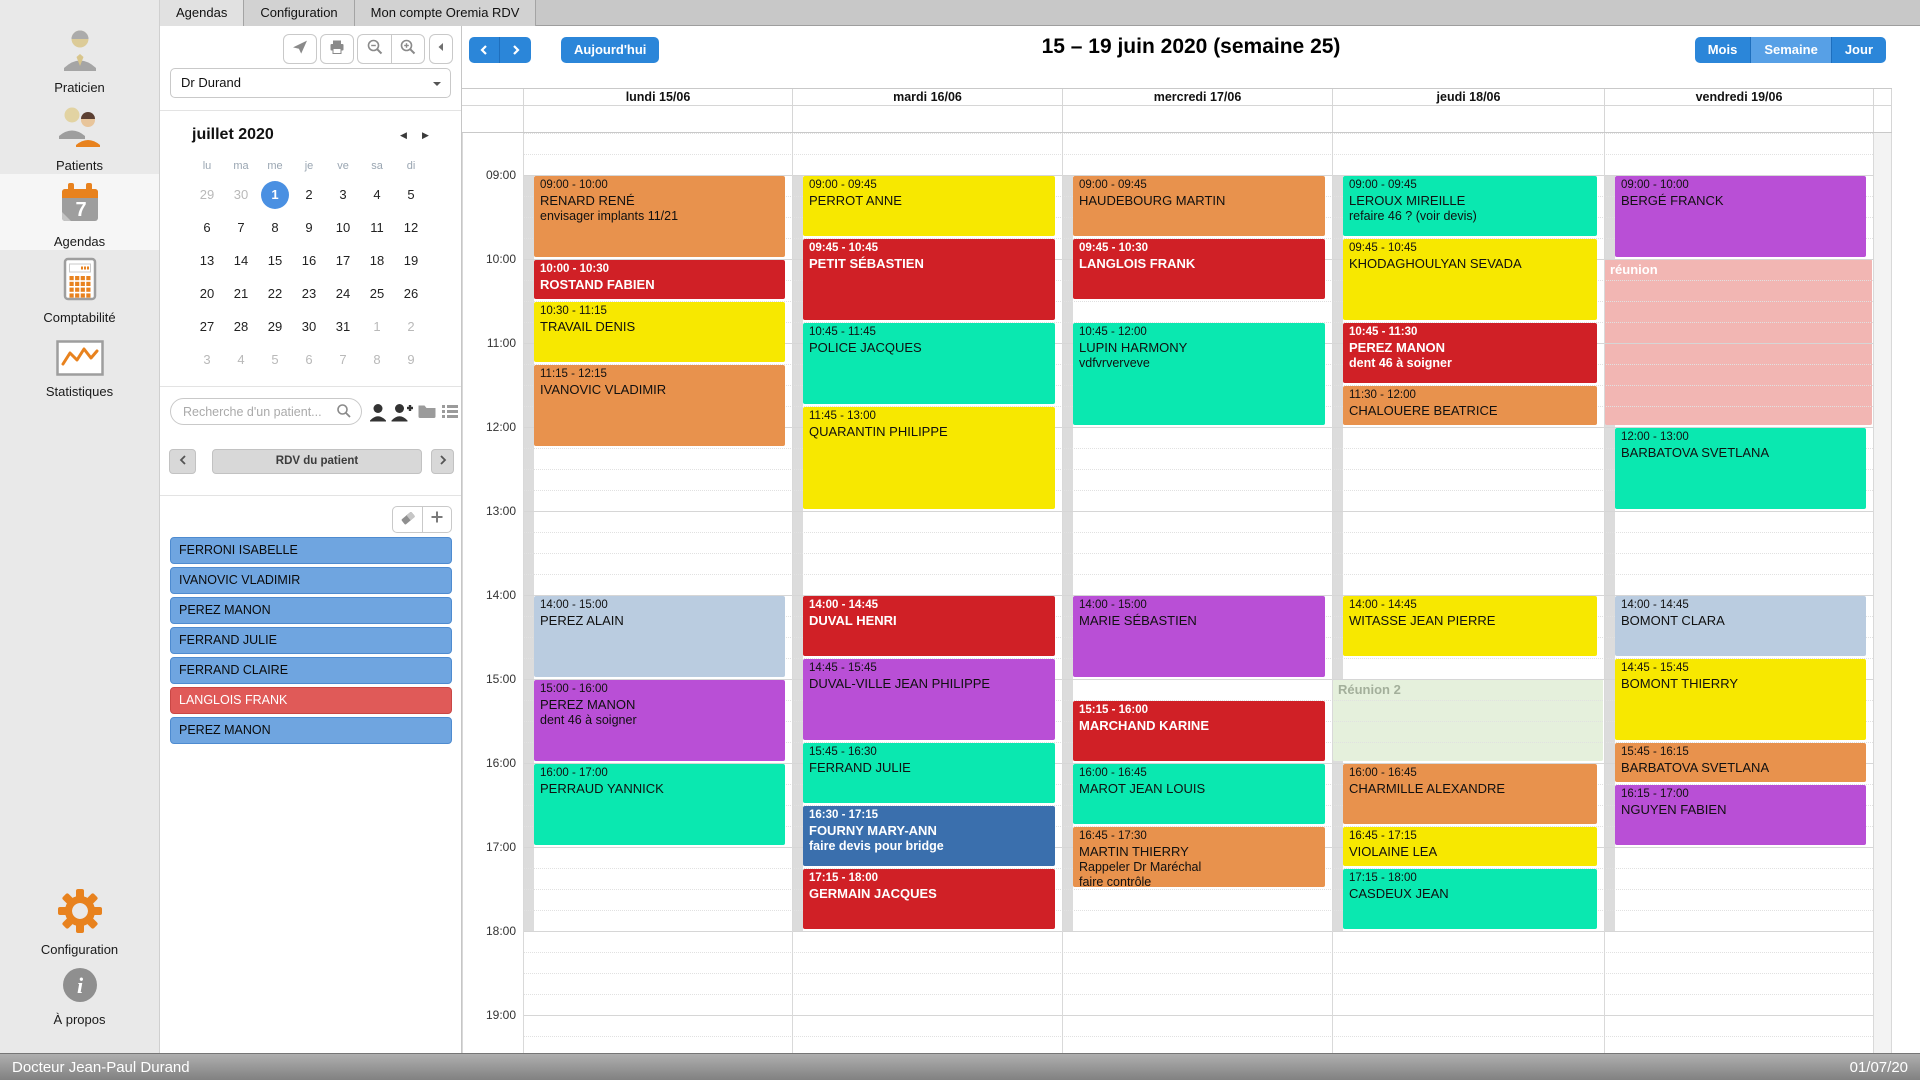 The height and width of the screenshot is (1080, 1920). What do you see at coordinates (275, 194) in the screenshot?
I see `mini-calendar-day: 1` at bounding box center [275, 194].